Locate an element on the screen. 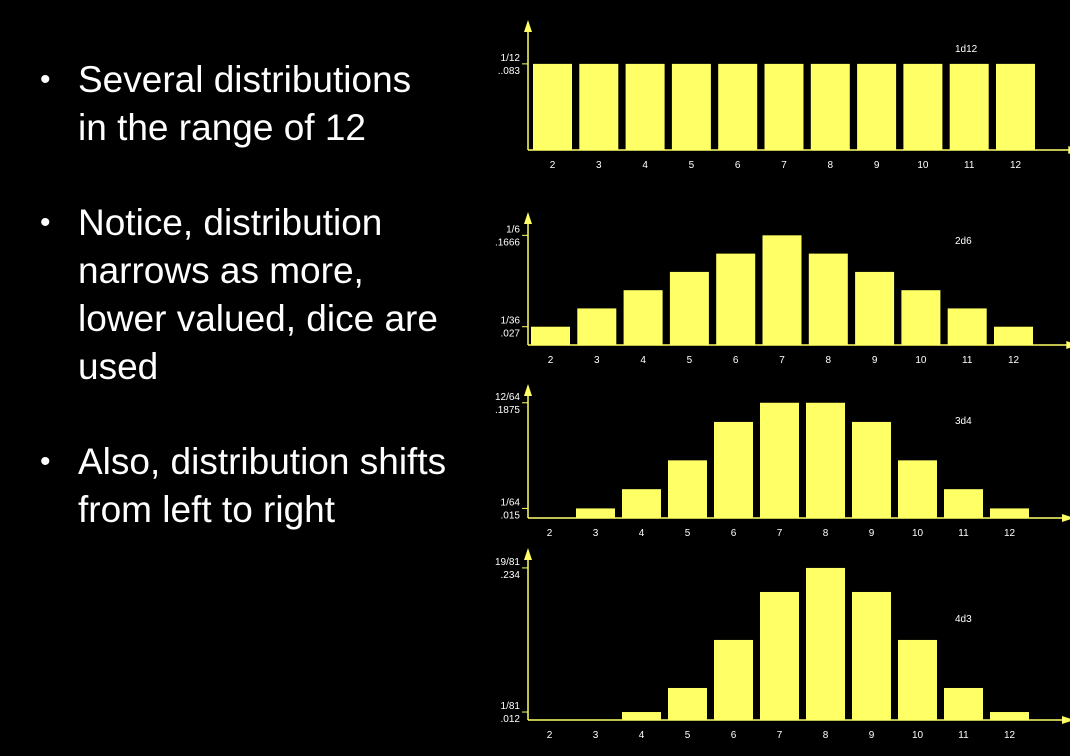 This screenshot has height=756, width=1070. chart-label: 1d12 is located at coordinates (966, 49).